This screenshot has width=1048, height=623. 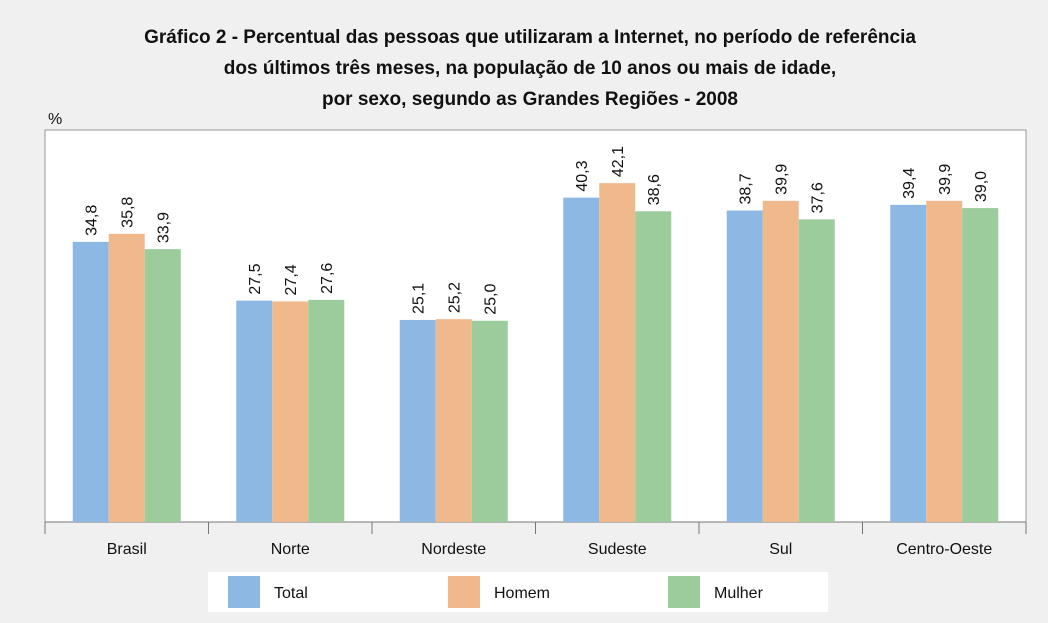 What do you see at coordinates (455, 297) in the screenshot?
I see `value-label: 25,2` at bounding box center [455, 297].